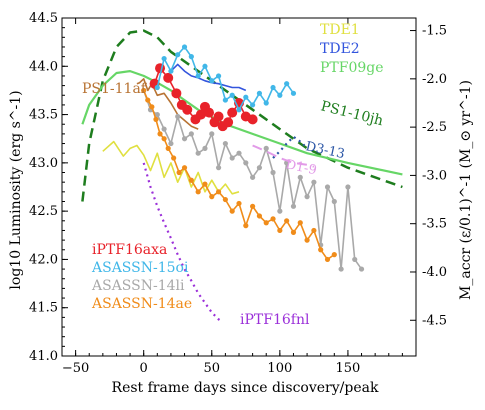  I want to click on y-right-tick-label: -2.5, so click(434, 127).